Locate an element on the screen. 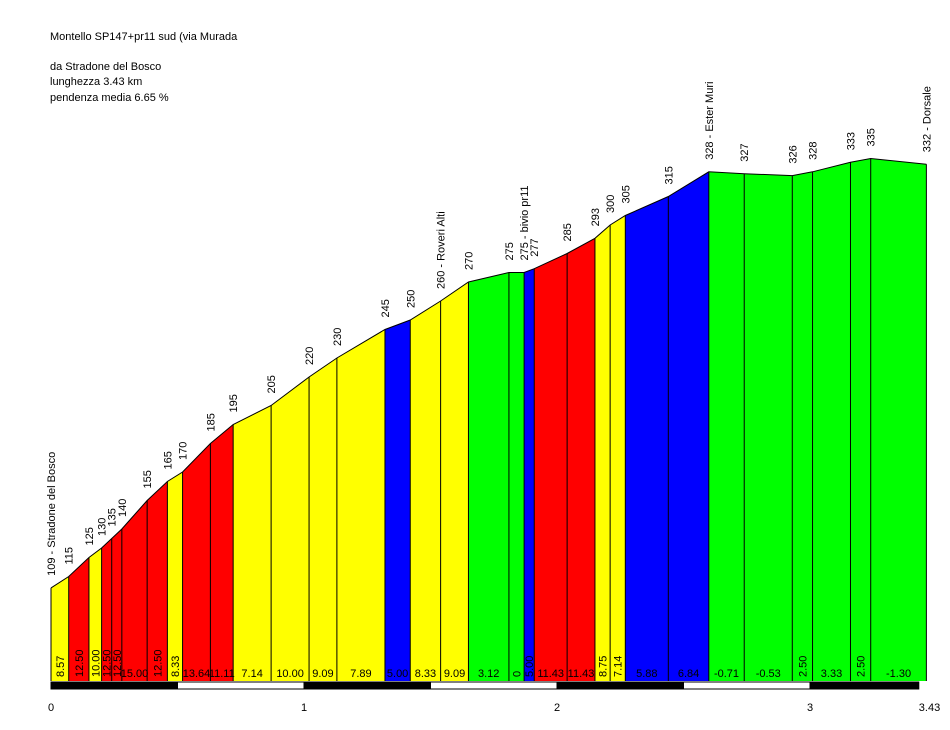 This screenshot has width=950, height=730. elevation-label: 230 is located at coordinates (338, 337).